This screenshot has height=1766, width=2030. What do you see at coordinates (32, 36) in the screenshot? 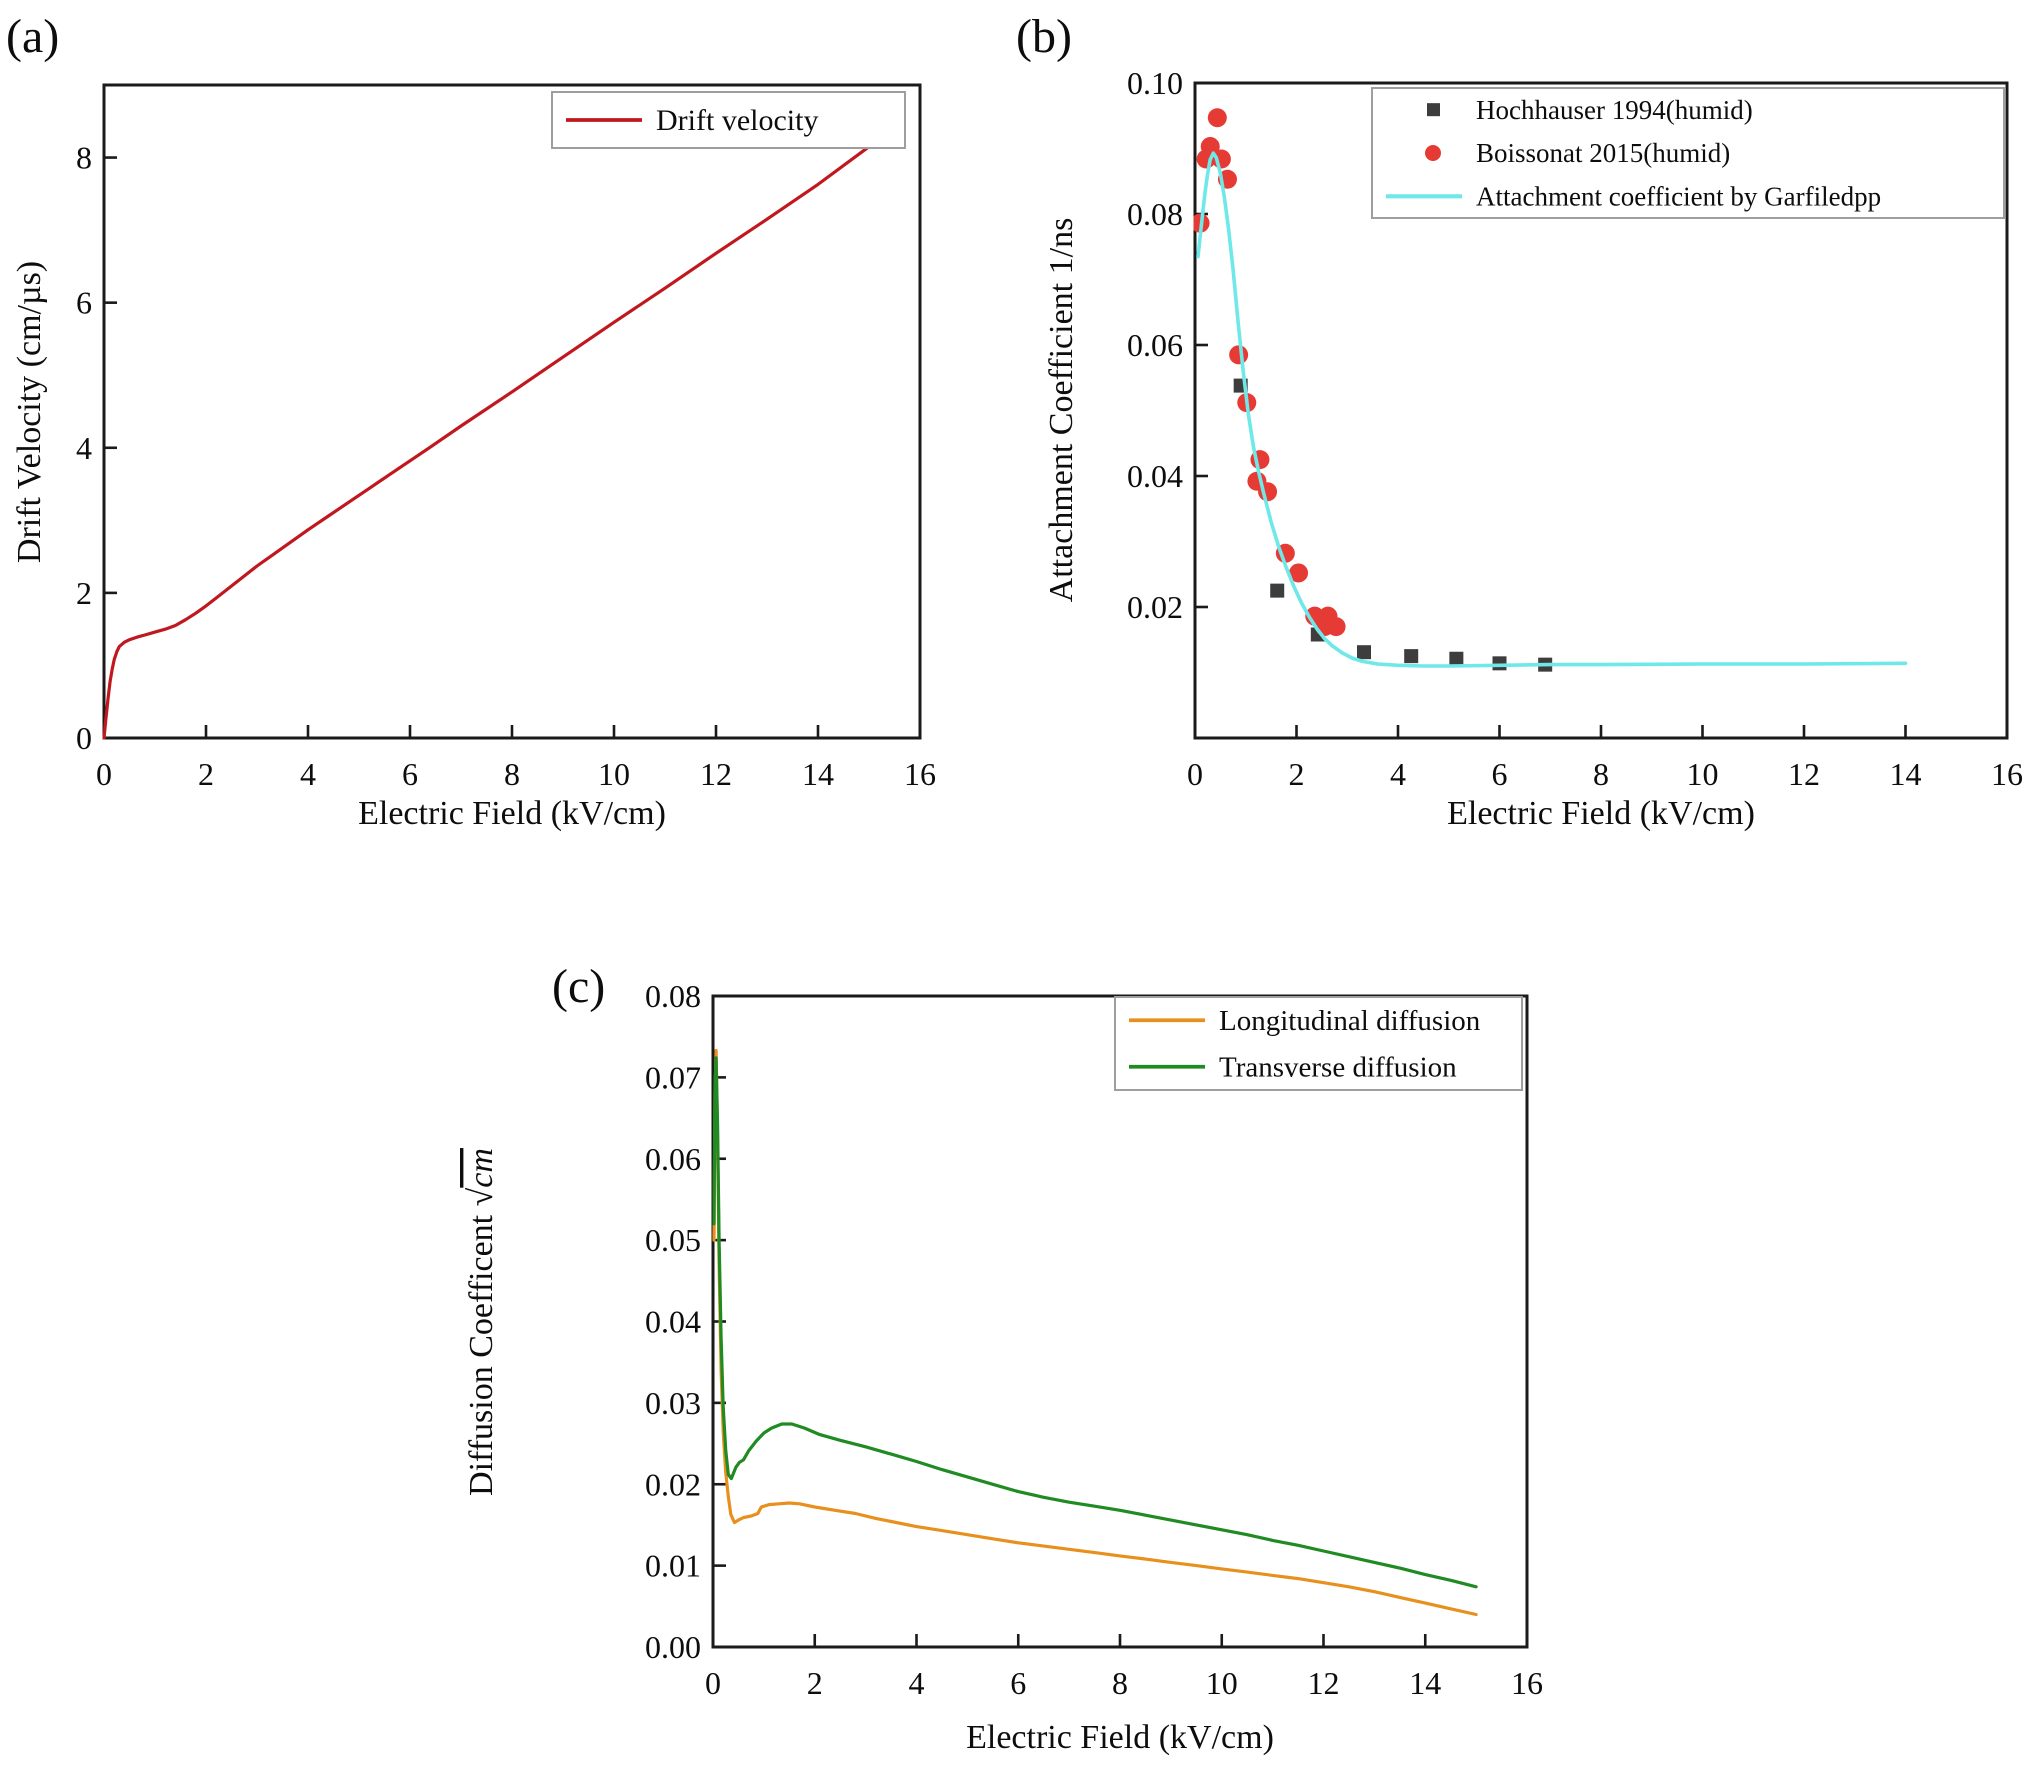
I see `panel-letter-a: (a)` at bounding box center [32, 36].